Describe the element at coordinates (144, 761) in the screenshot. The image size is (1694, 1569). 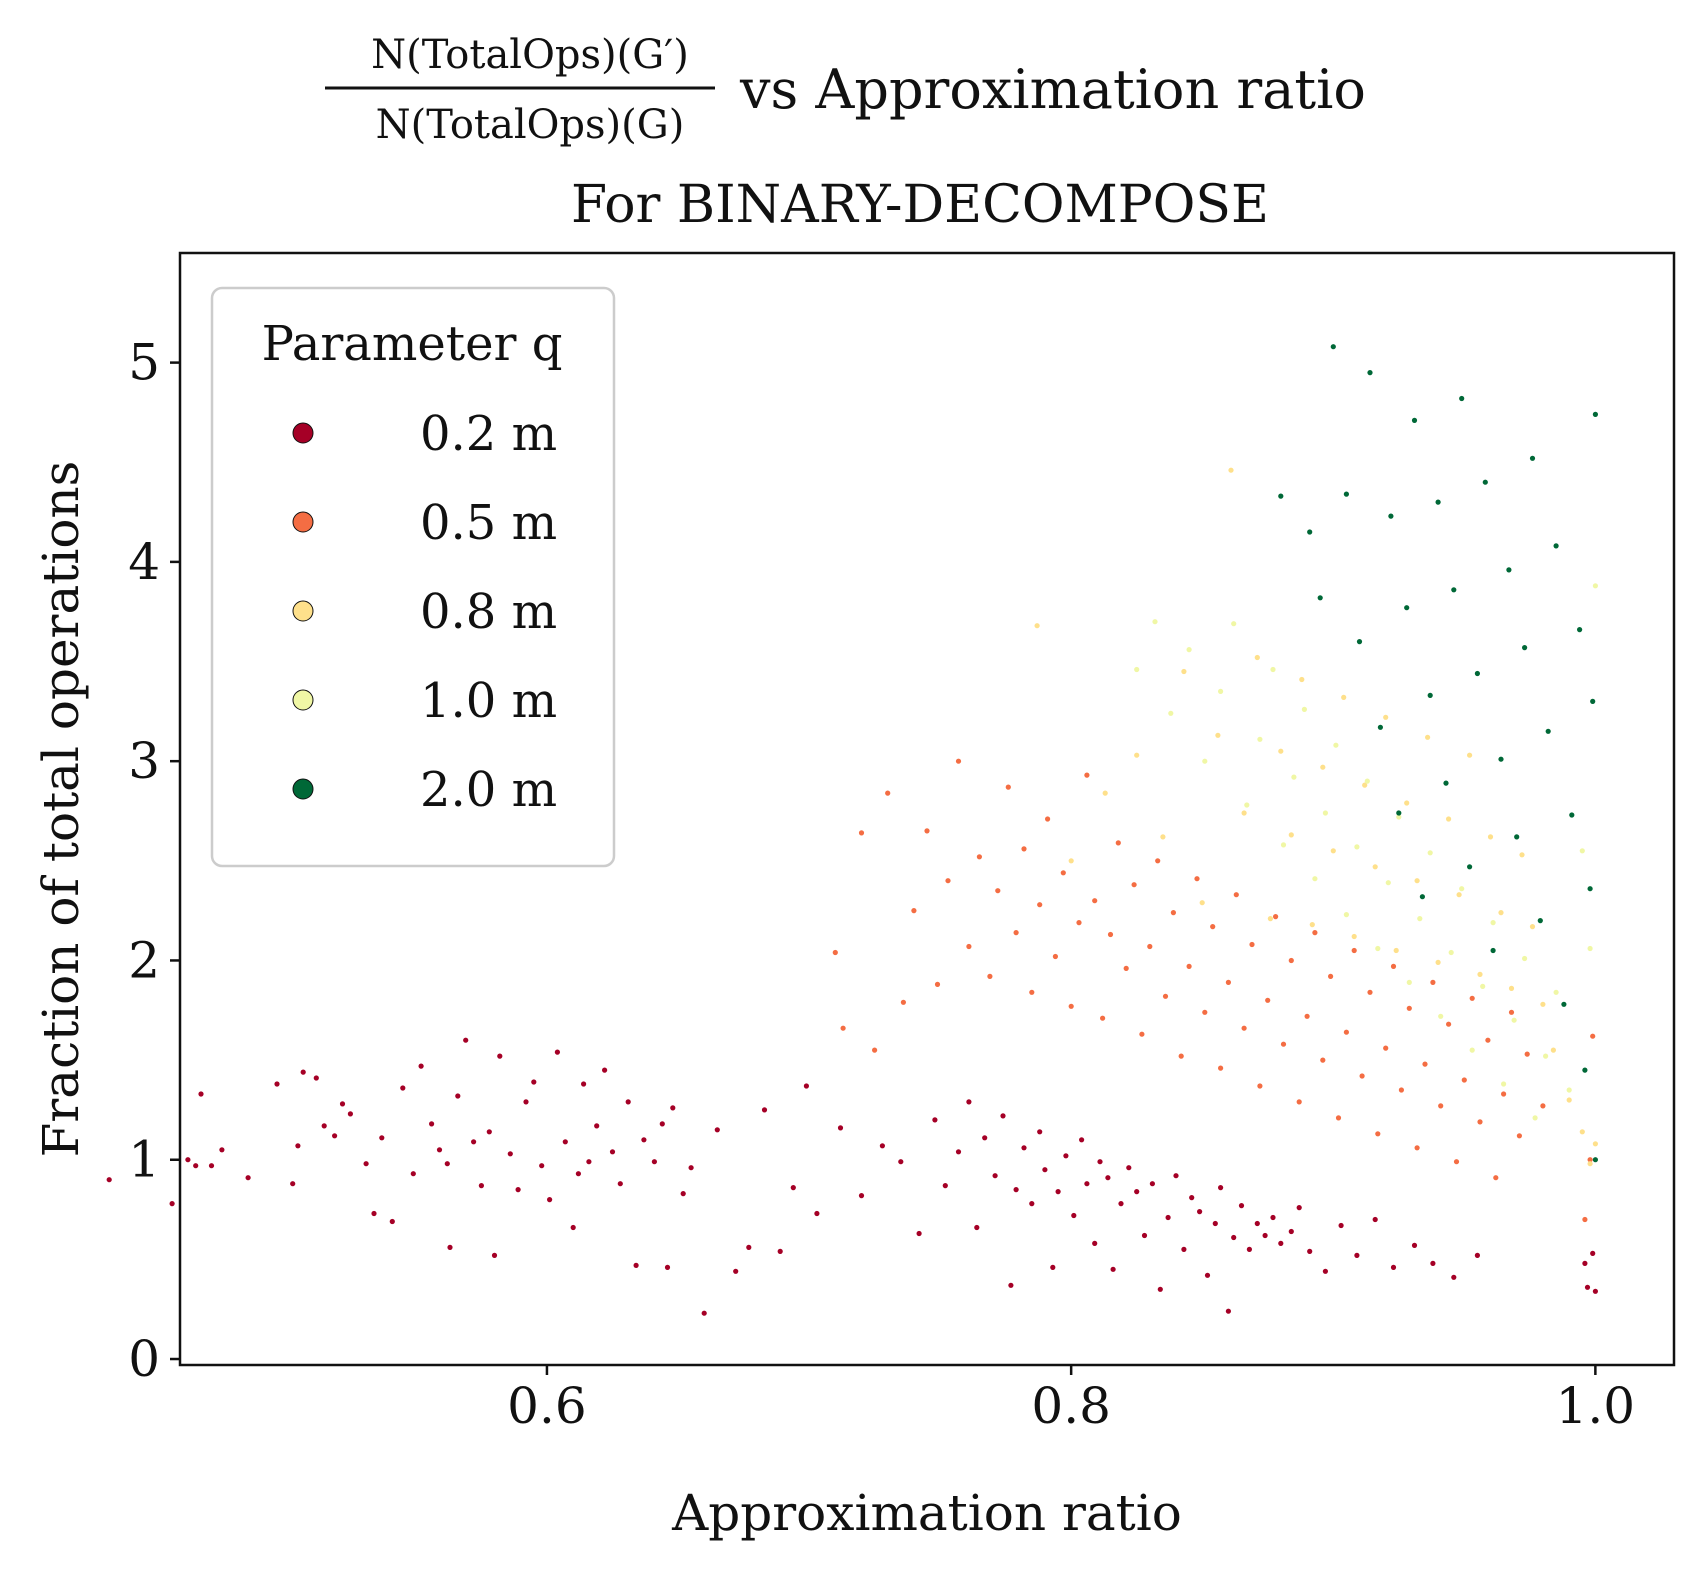
I see `y-tick-label: 3` at that location.